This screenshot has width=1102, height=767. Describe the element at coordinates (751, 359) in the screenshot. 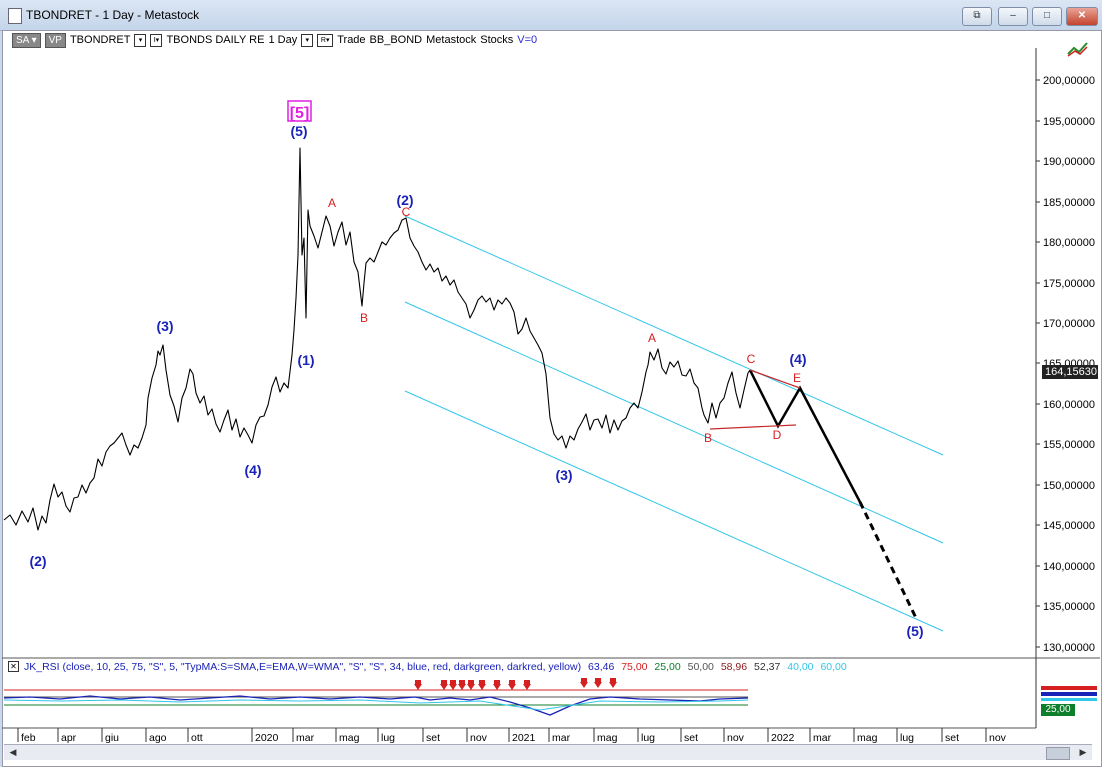

I see `wave-label-c-right: C` at that location.